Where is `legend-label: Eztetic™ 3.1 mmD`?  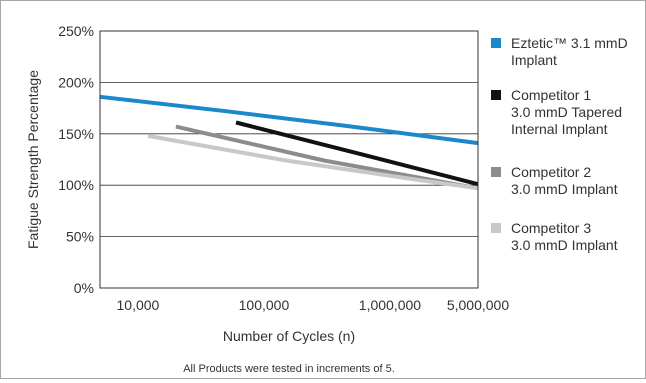 legend-label: Eztetic™ 3.1 mmD is located at coordinates (569, 43).